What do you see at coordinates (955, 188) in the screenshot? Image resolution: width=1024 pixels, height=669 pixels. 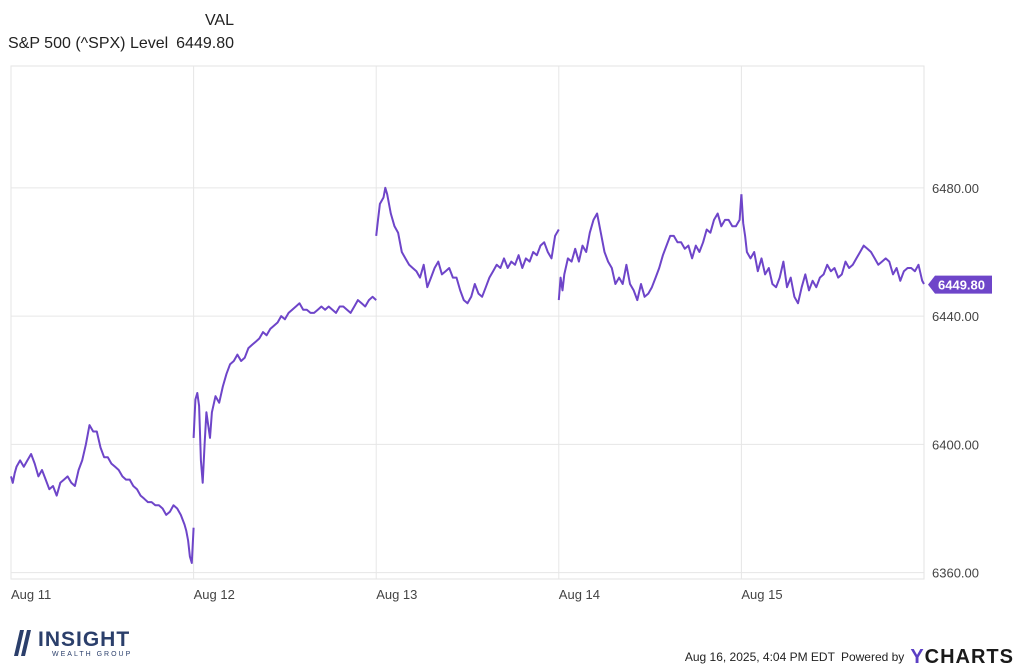 I see `y-tick-label: 6480.00` at bounding box center [955, 188].